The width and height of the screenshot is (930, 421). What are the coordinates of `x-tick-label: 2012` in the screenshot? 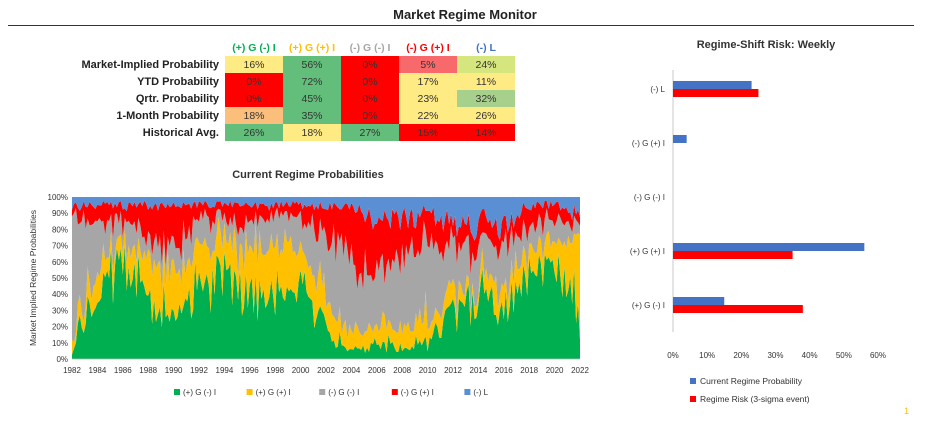 It's located at (453, 370).